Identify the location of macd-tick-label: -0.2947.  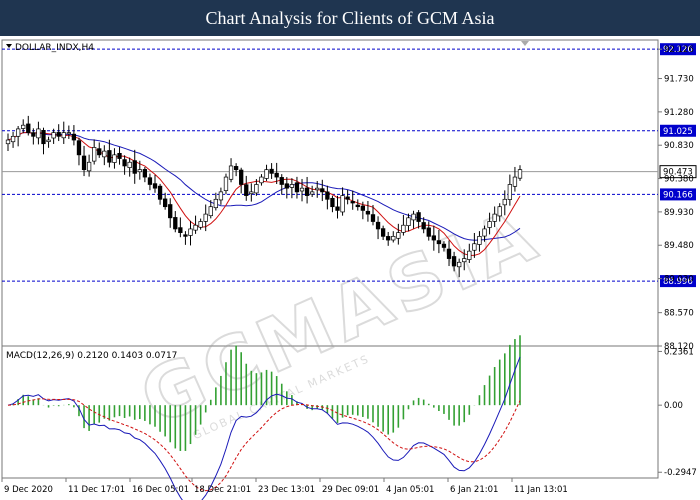
(680, 473).